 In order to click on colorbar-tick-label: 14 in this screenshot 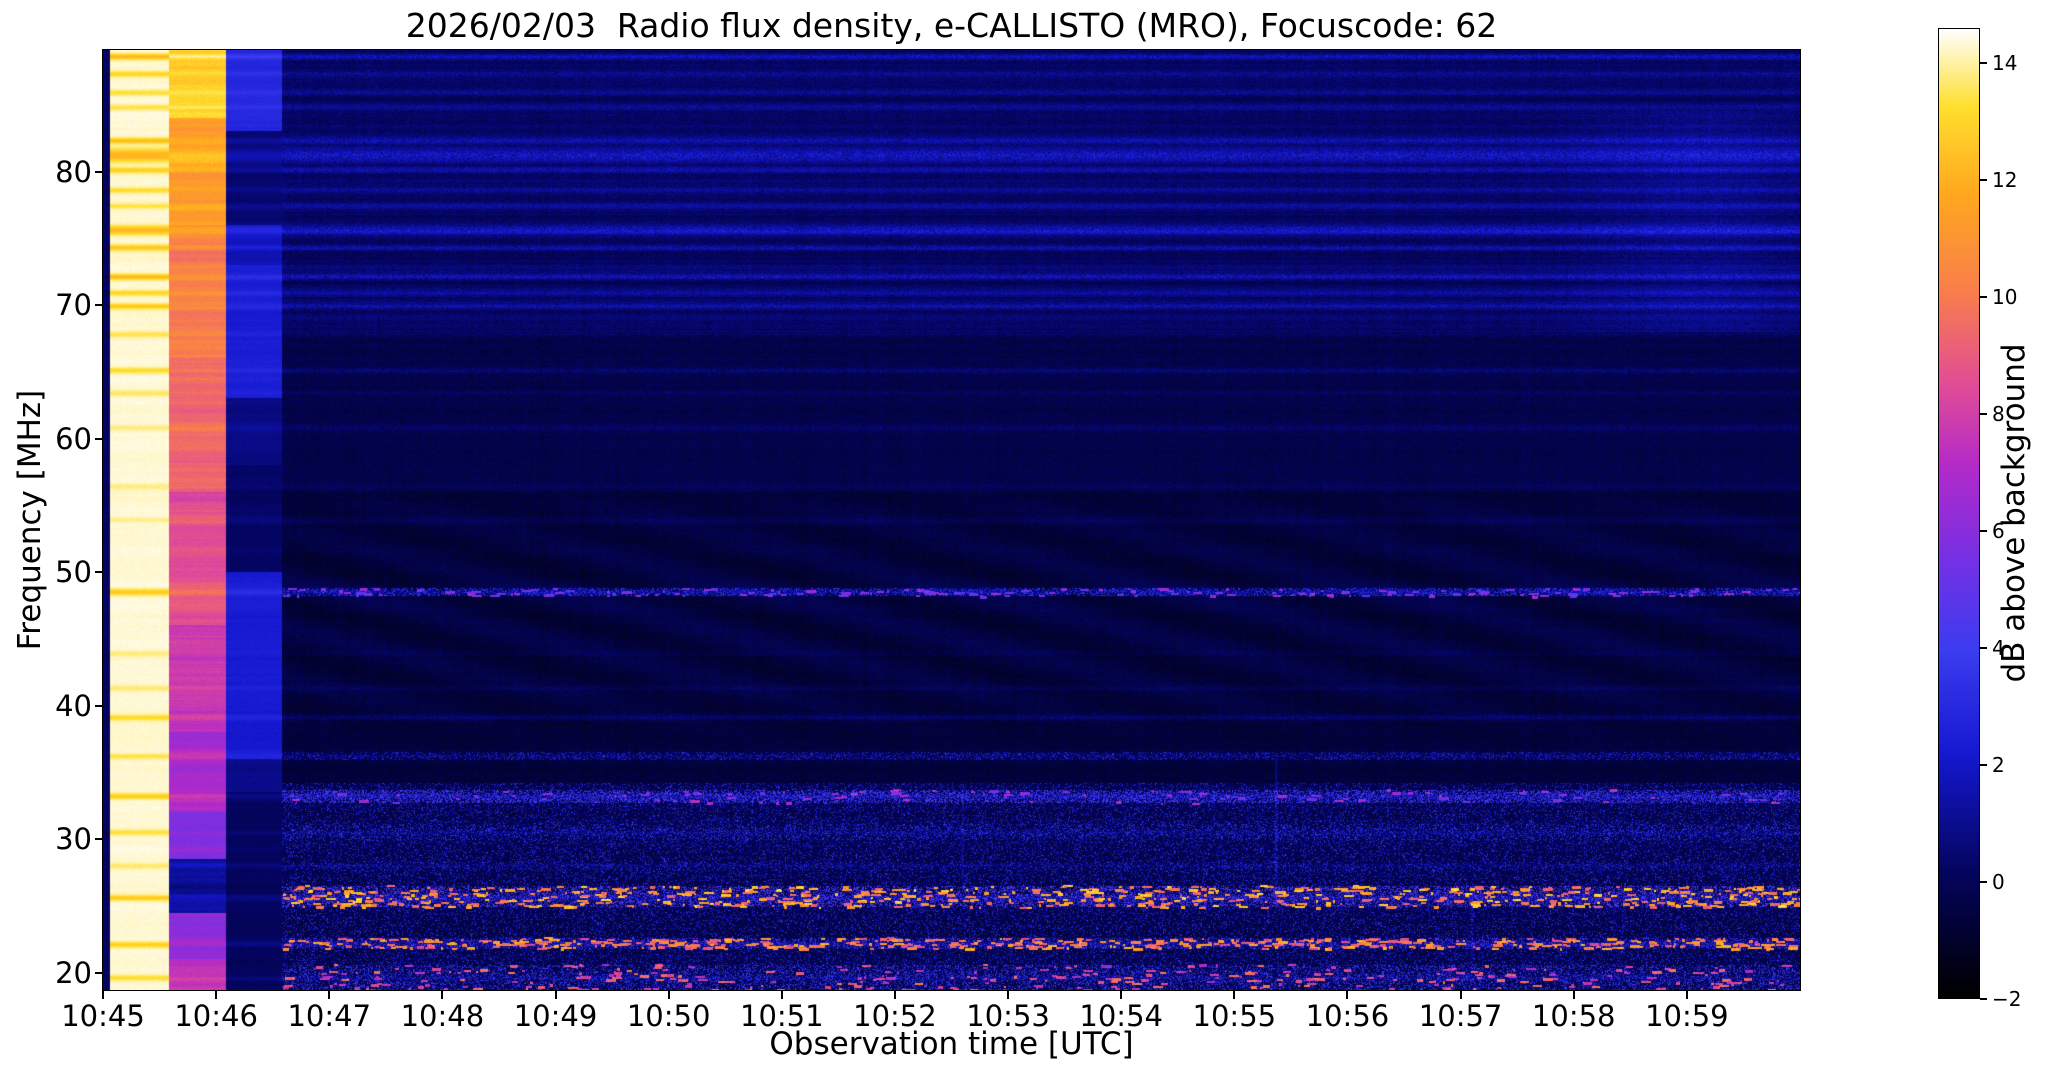, I will do `click(2005, 63)`.